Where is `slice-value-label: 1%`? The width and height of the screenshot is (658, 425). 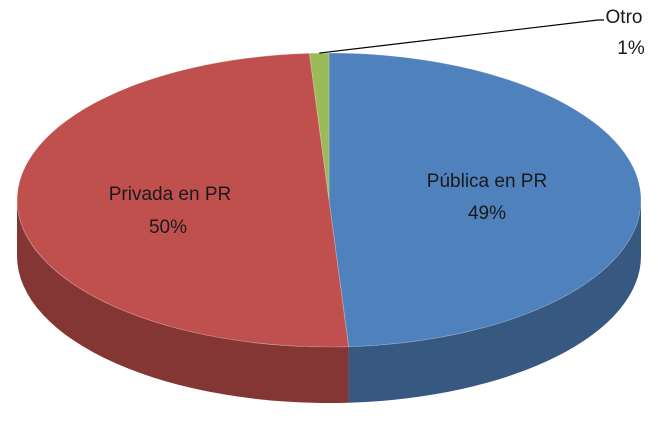
slice-value-label: 1% is located at coordinates (631, 48).